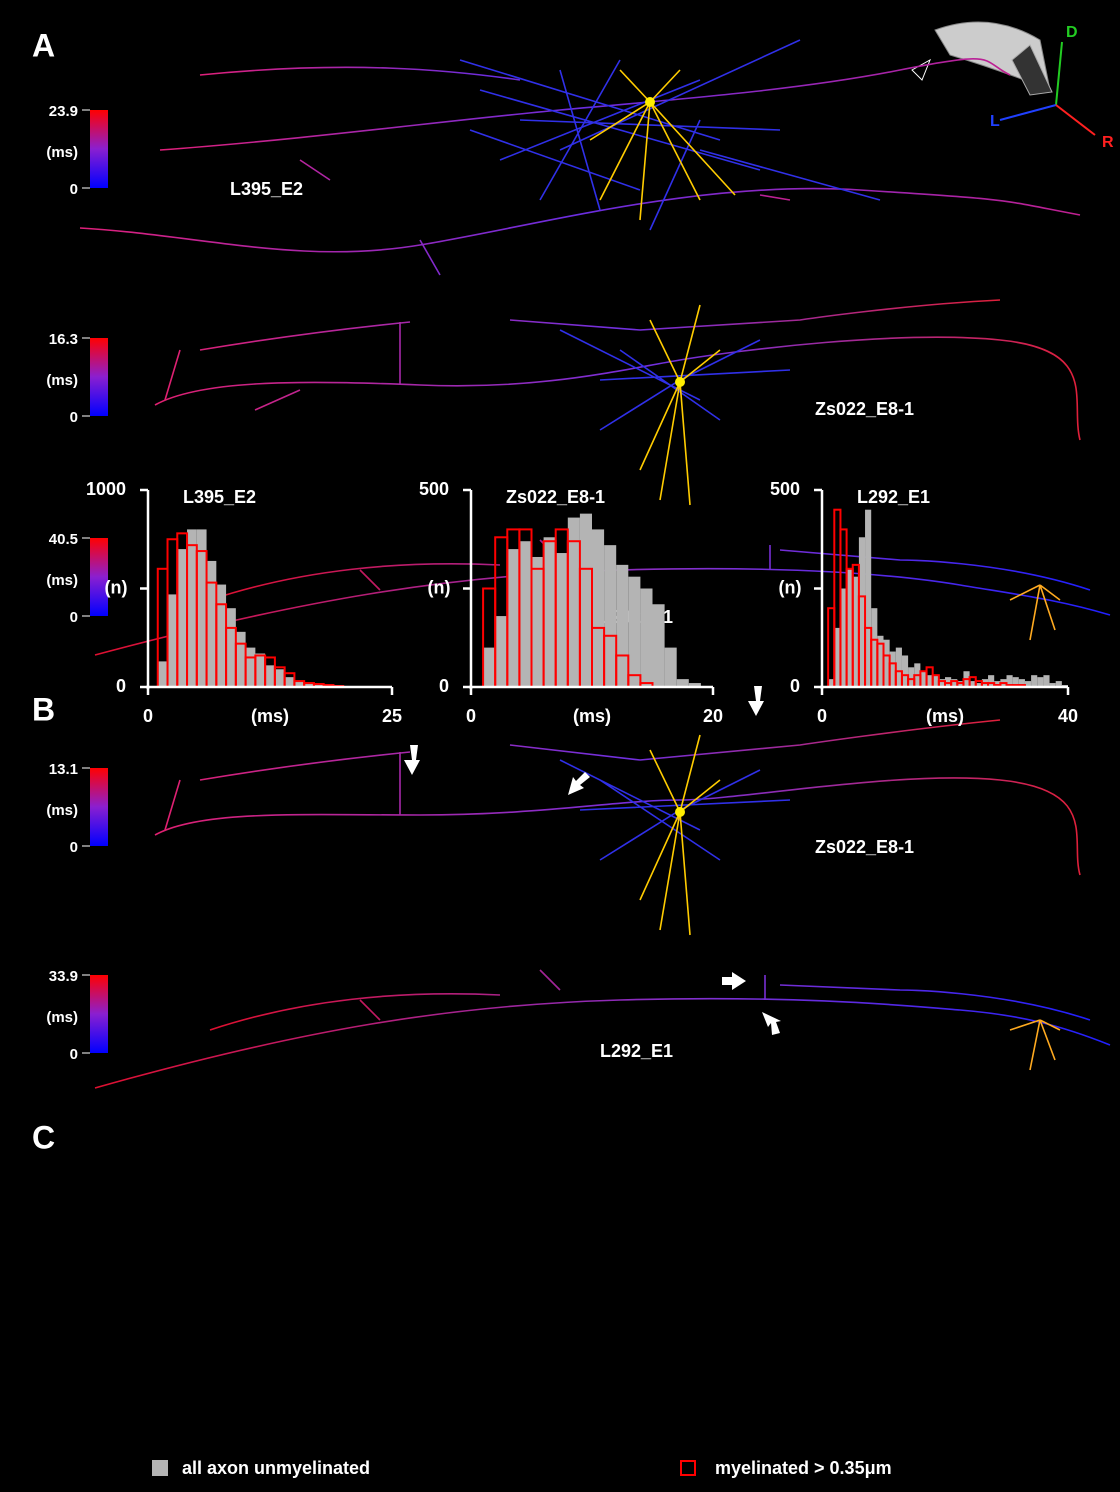  I want to click on colorbar-max: 13.1, so click(63, 769).